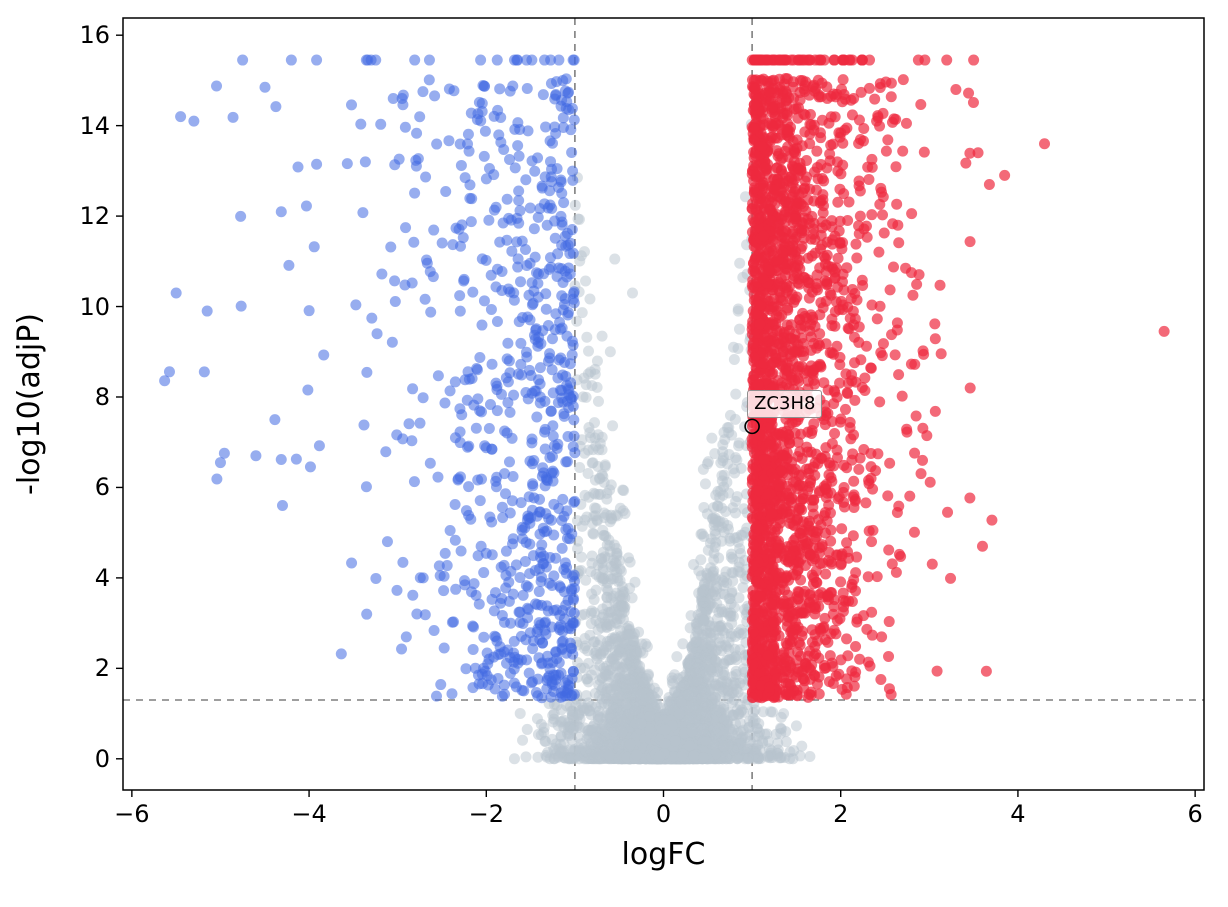 The height and width of the screenshot is (907, 1228). I want to click on y-tick-label: 6, so click(102, 487).